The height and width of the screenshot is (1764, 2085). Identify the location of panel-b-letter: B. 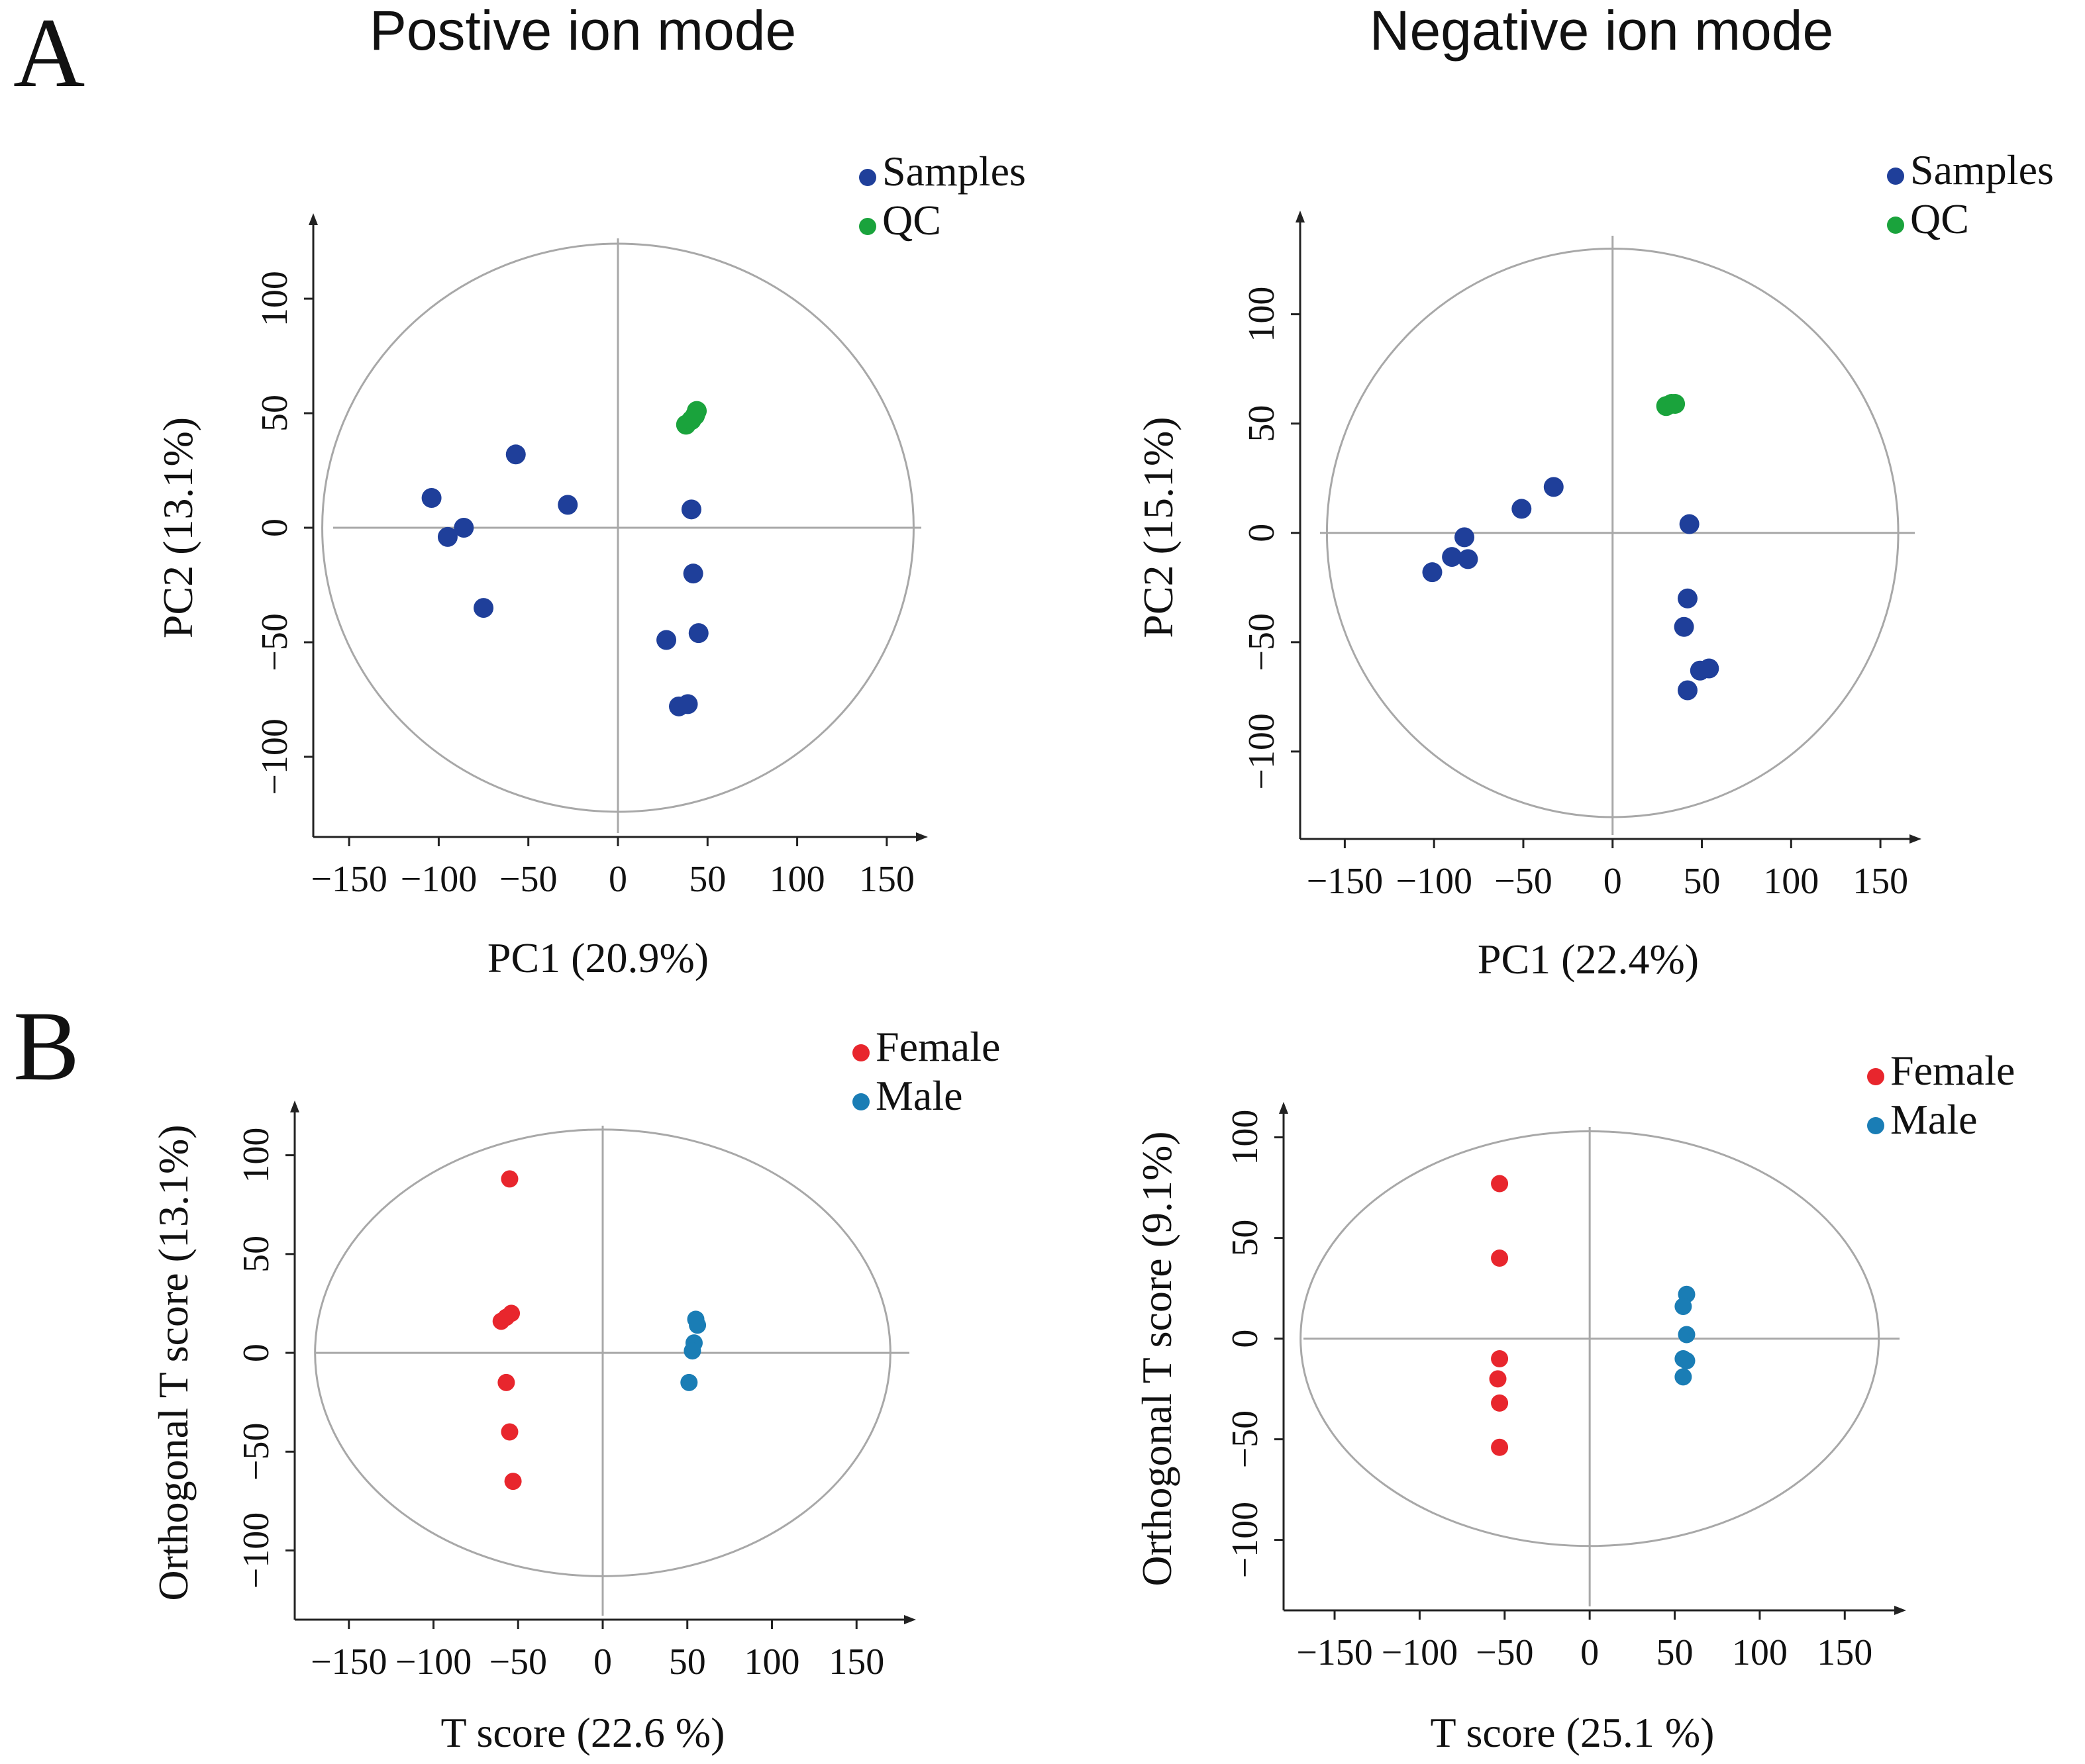
(46, 1046).